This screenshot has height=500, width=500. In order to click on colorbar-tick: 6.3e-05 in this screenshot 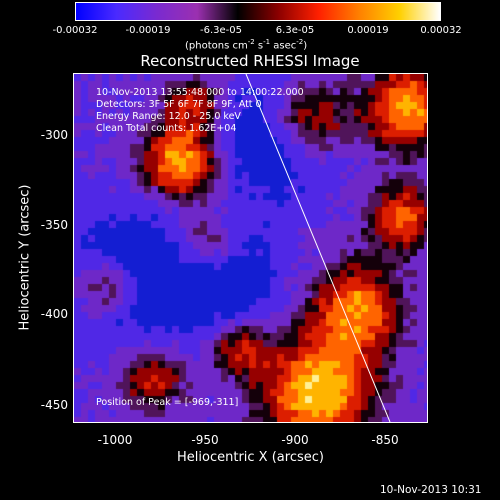, I will do `click(295, 30)`.